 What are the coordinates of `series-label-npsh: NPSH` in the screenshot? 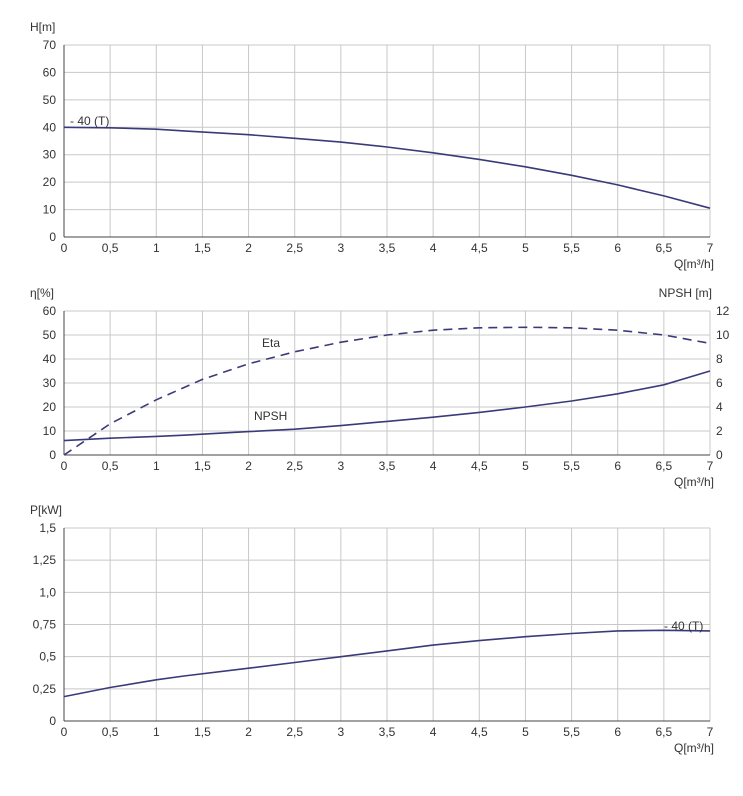 It's located at (270, 416).